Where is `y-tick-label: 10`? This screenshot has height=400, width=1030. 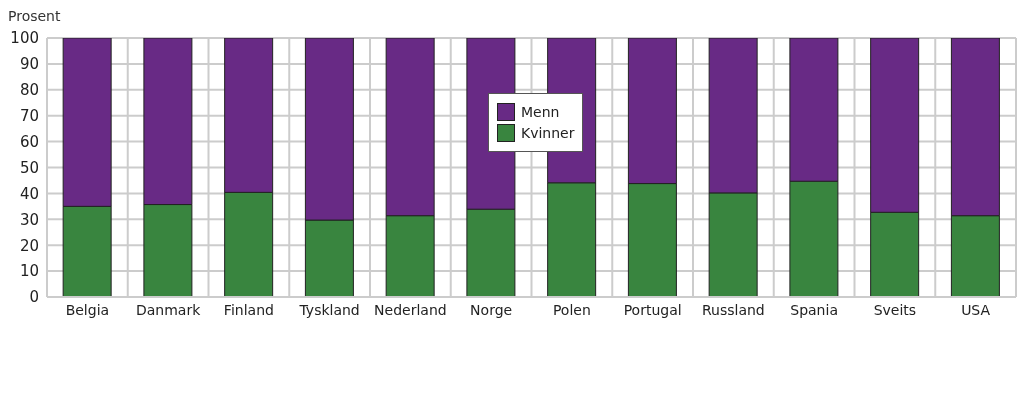
y-tick-label: 10 is located at coordinates (29, 271).